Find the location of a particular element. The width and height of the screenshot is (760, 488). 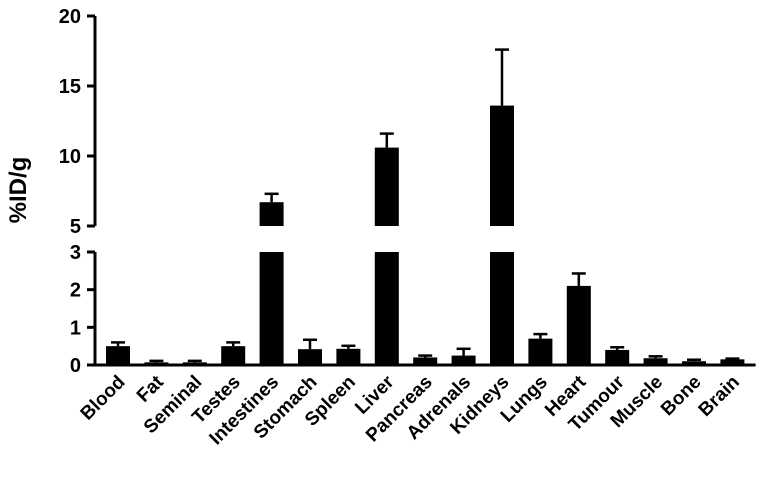

y-tick-15-label: 15 is located at coordinates (70, 87).